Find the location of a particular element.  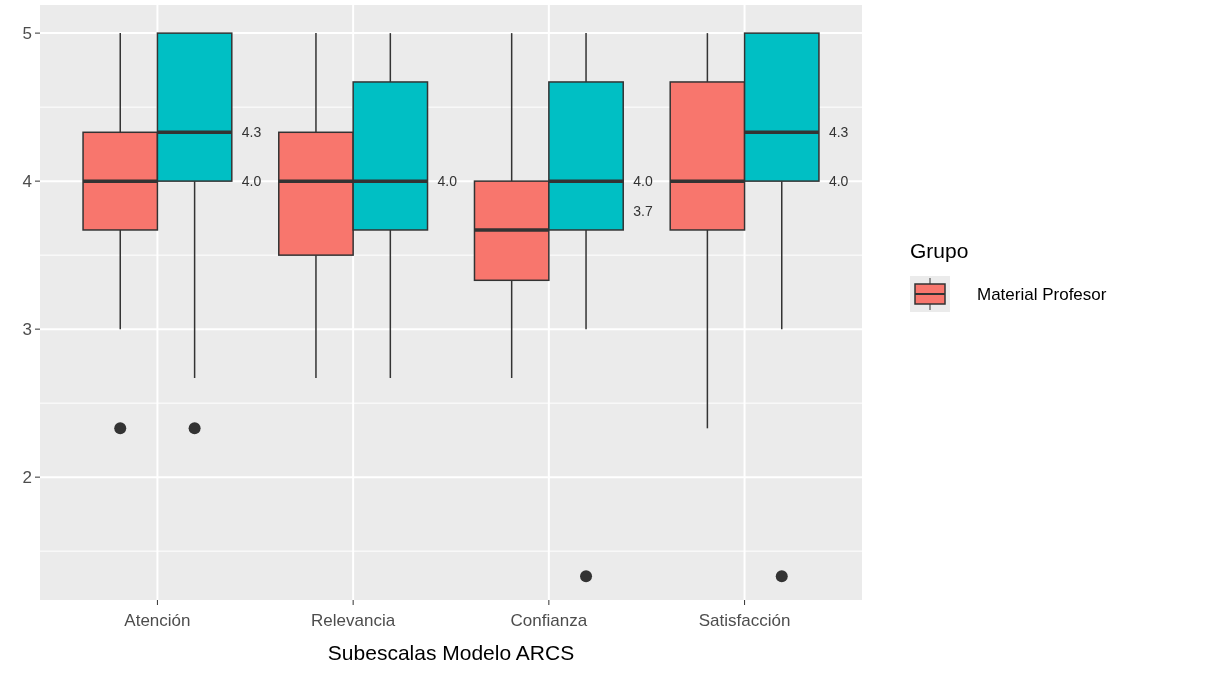

x-tick-label: Confianza is located at coordinates (549, 620).